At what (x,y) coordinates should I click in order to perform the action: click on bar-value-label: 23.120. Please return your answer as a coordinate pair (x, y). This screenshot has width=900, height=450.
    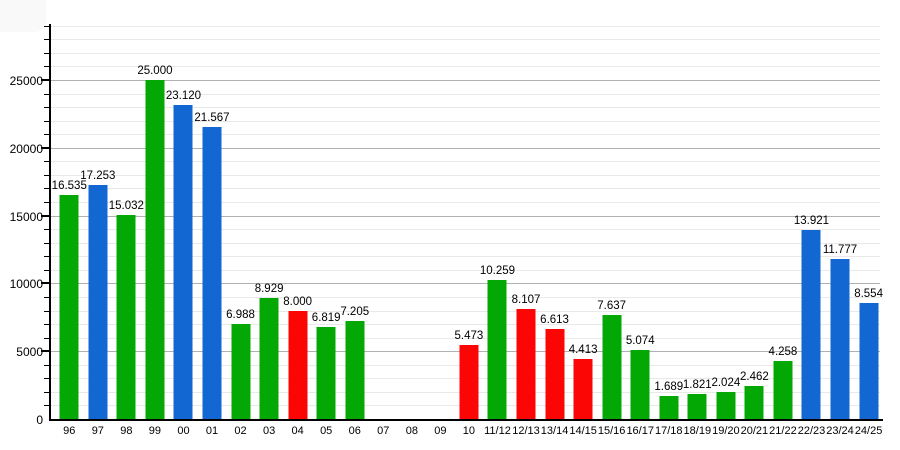
    Looking at the image, I should click on (183, 96).